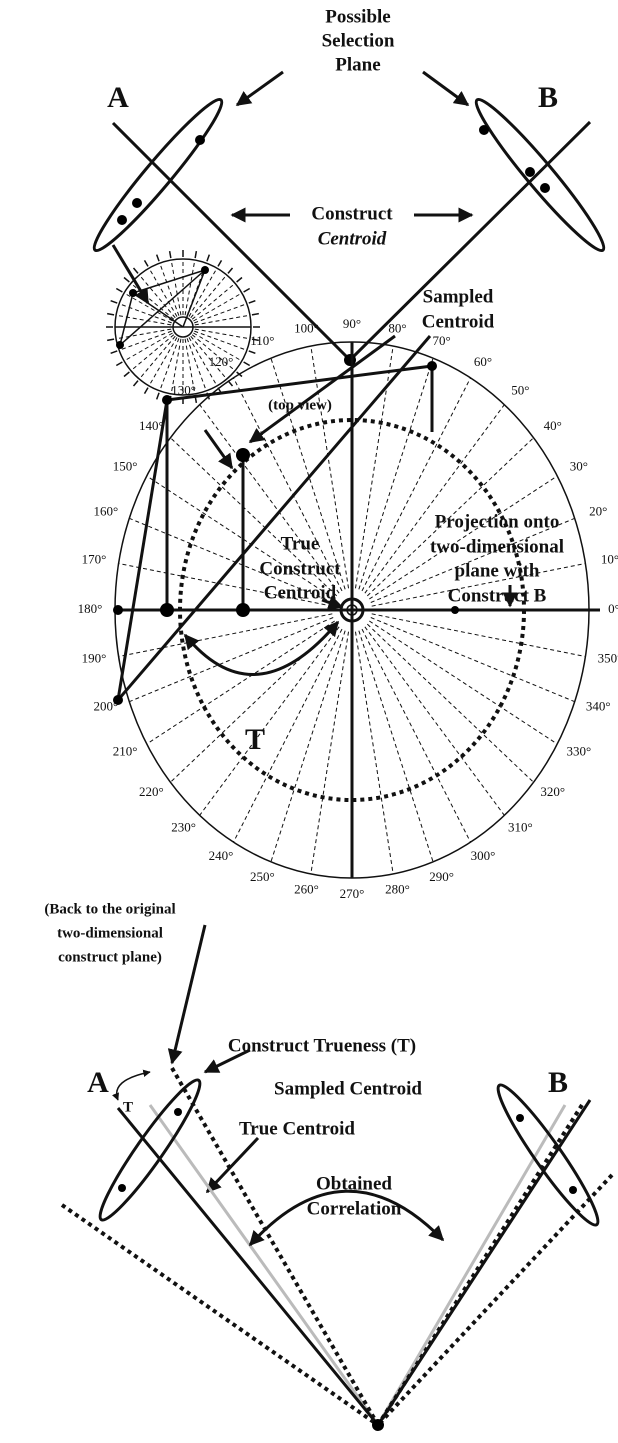 The height and width of the screenshot is (1443, 618). Describe the element at coordinates (483, 855) in the screenshot. I see `degree-label: 300°` at that location.